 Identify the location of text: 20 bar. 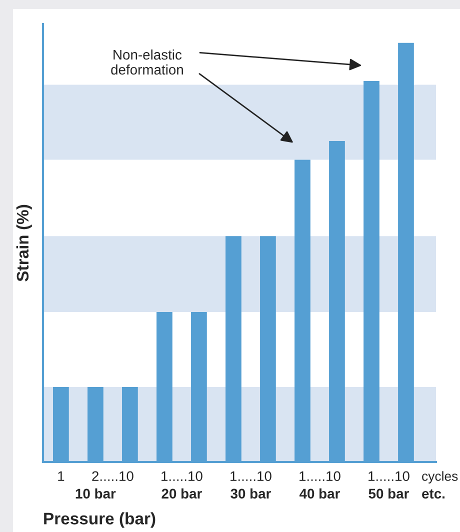
(182, 493).